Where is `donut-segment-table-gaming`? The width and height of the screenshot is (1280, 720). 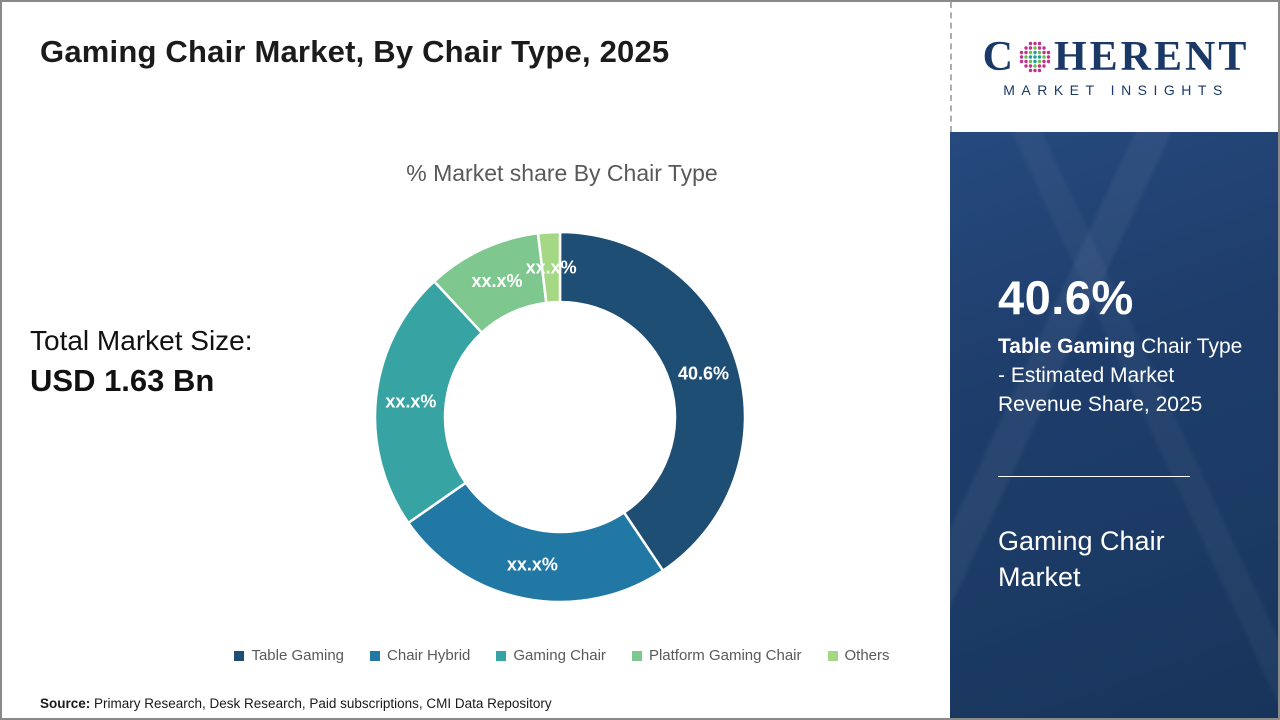 donut-segment-table-gaming is located at coordinates (652, 401).